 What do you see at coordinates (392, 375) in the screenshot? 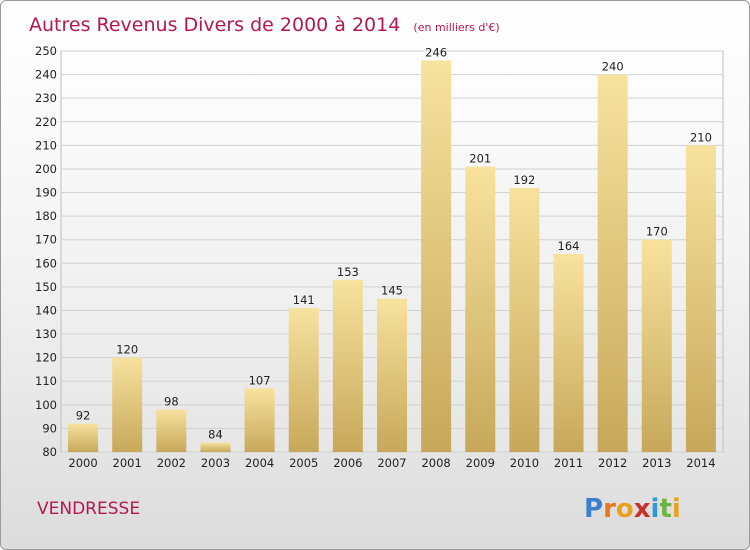
I see `bar-2007` at bounding box center [392, 375].